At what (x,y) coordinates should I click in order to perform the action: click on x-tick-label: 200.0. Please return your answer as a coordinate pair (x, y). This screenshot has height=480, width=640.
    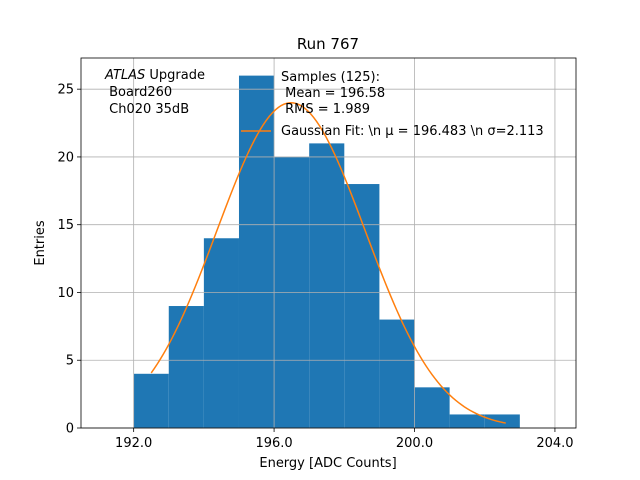
    Looking at the image, I should click on (414, 443).